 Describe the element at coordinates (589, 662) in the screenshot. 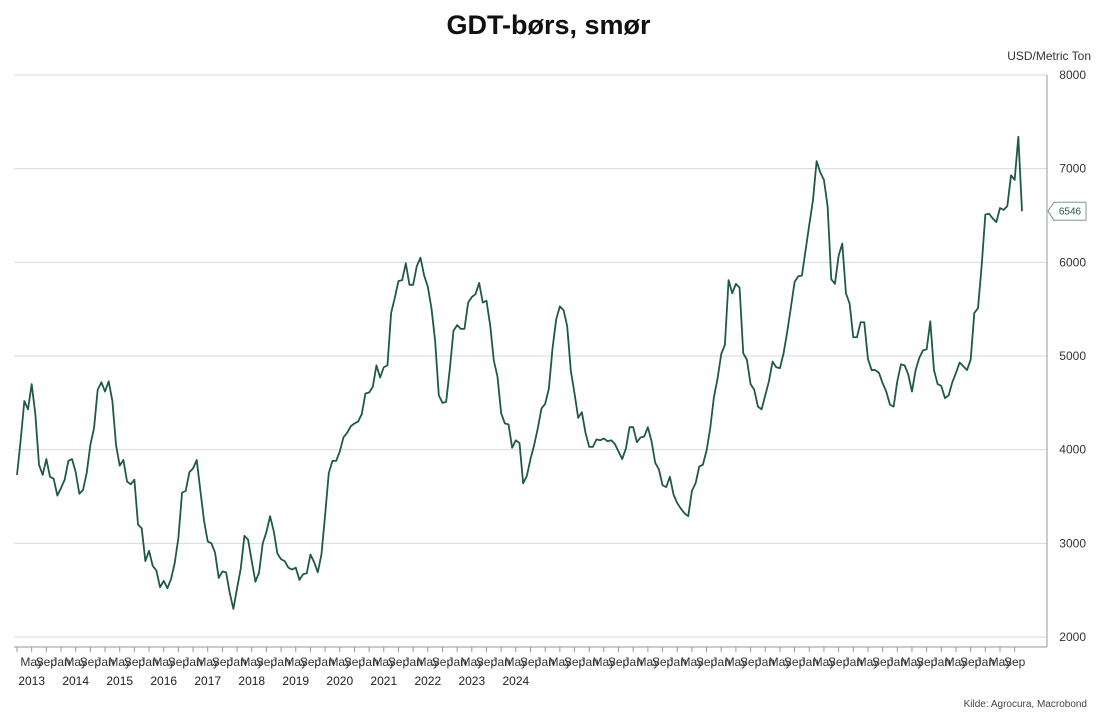

I see `x-tick-label-156: Jan` at that location.